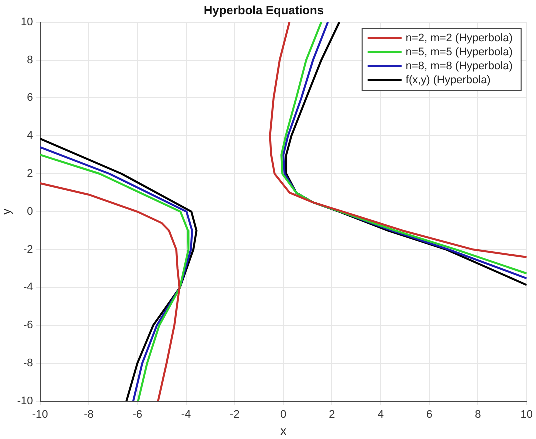 The image size is (536, 439). I want to click on y-tick-label: 0, so click(30, 212).